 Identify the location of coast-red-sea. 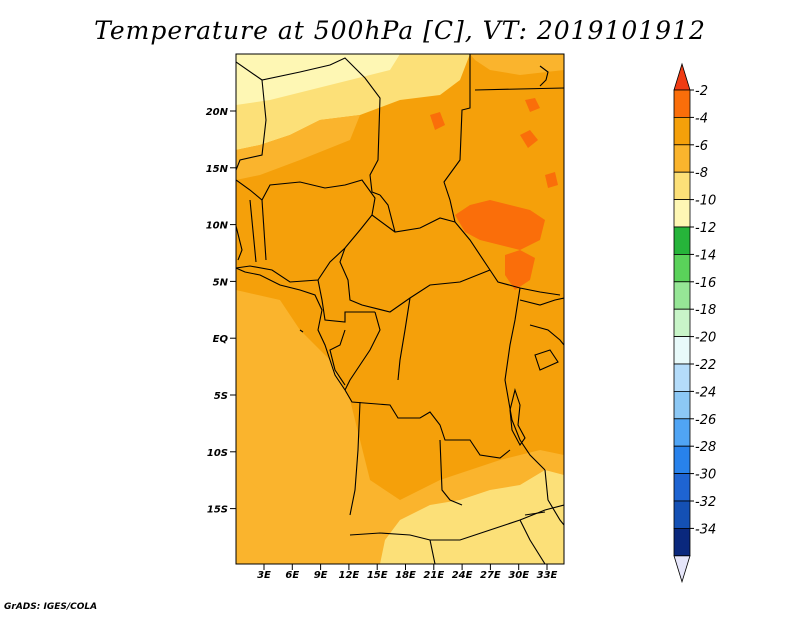
(544, 76).